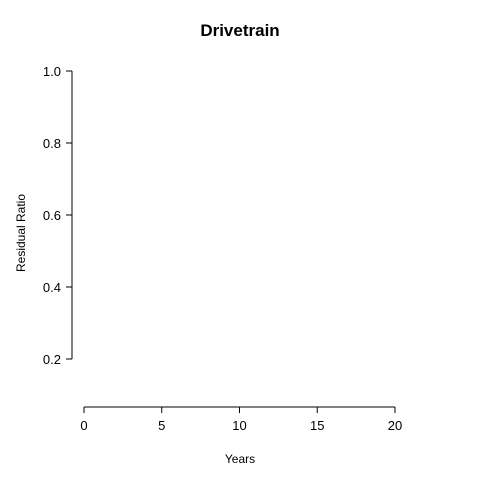  I want to click on y-axis: 0.2 0.4 0.6 0.8 1.0, so click(58, 215).